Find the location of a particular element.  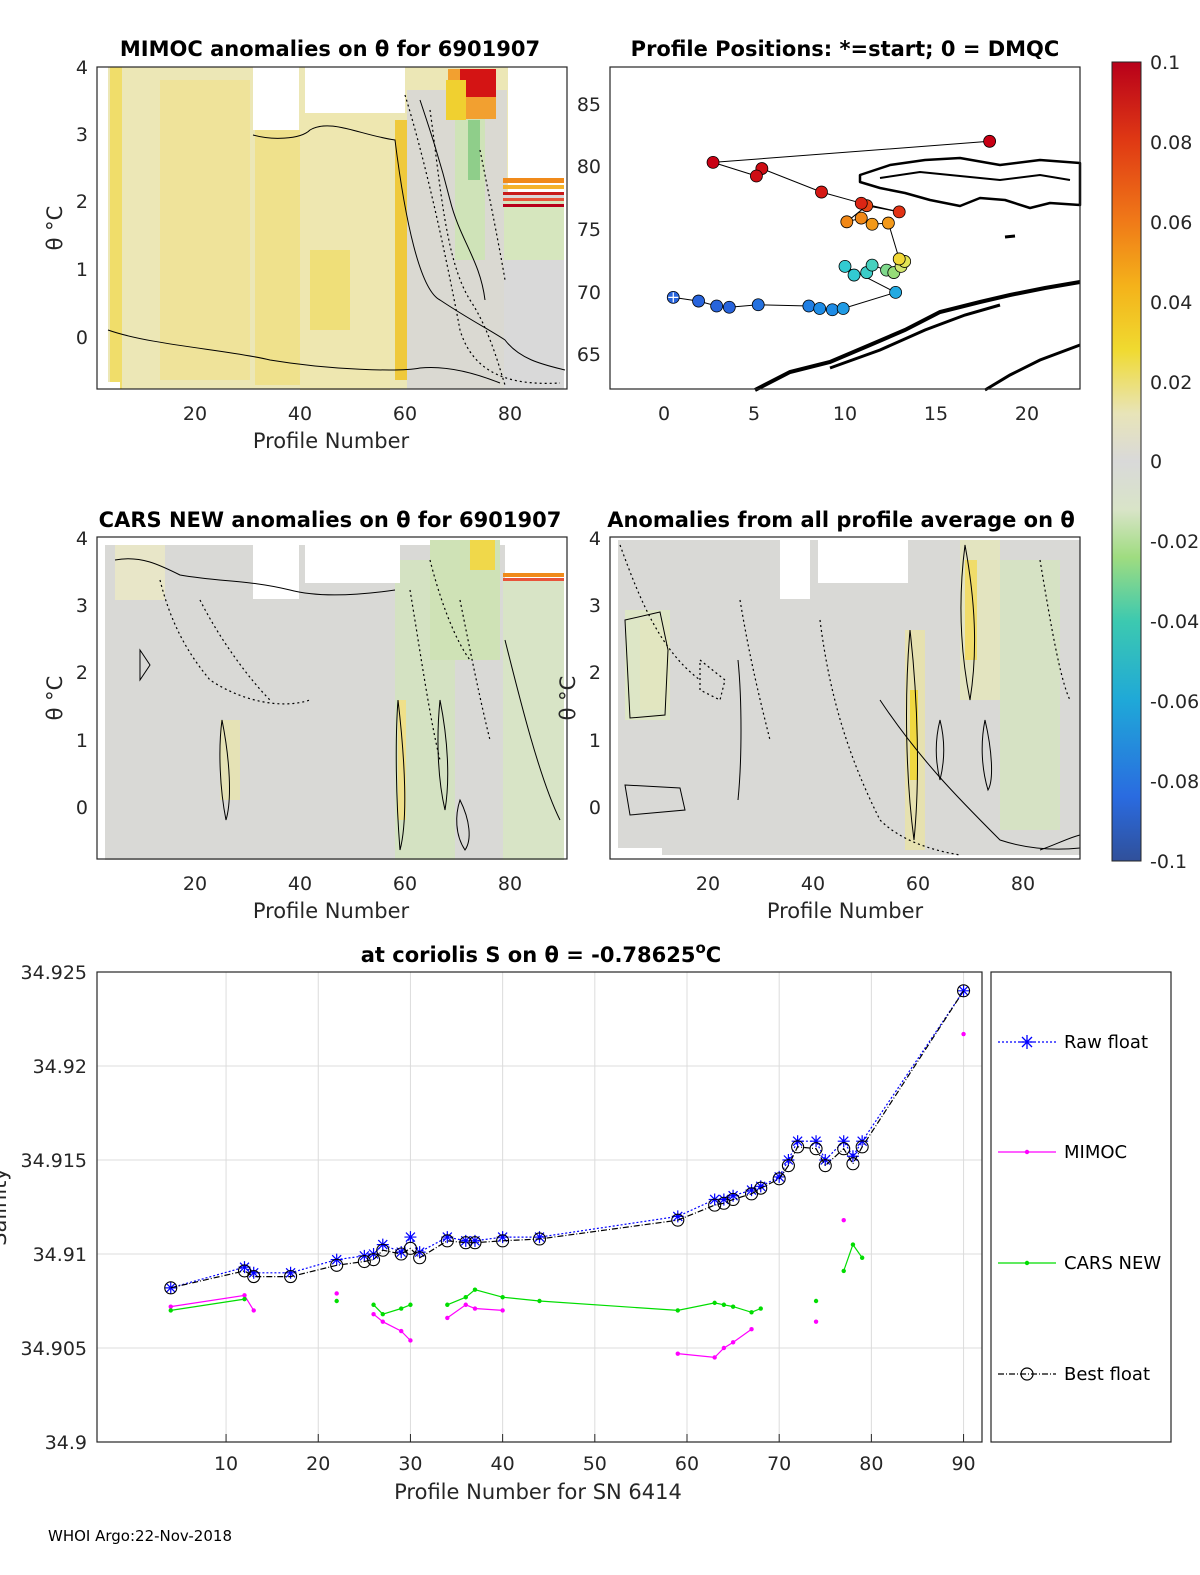

positions-xtick: 0 is located at coordinates (664, 414).